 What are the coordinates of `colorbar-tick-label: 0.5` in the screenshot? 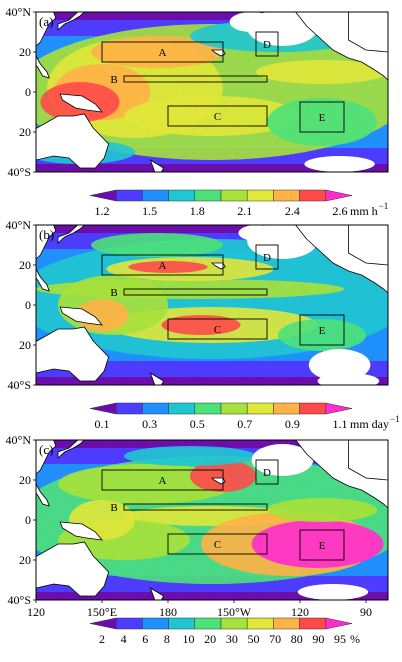 It's located at (197, 424).